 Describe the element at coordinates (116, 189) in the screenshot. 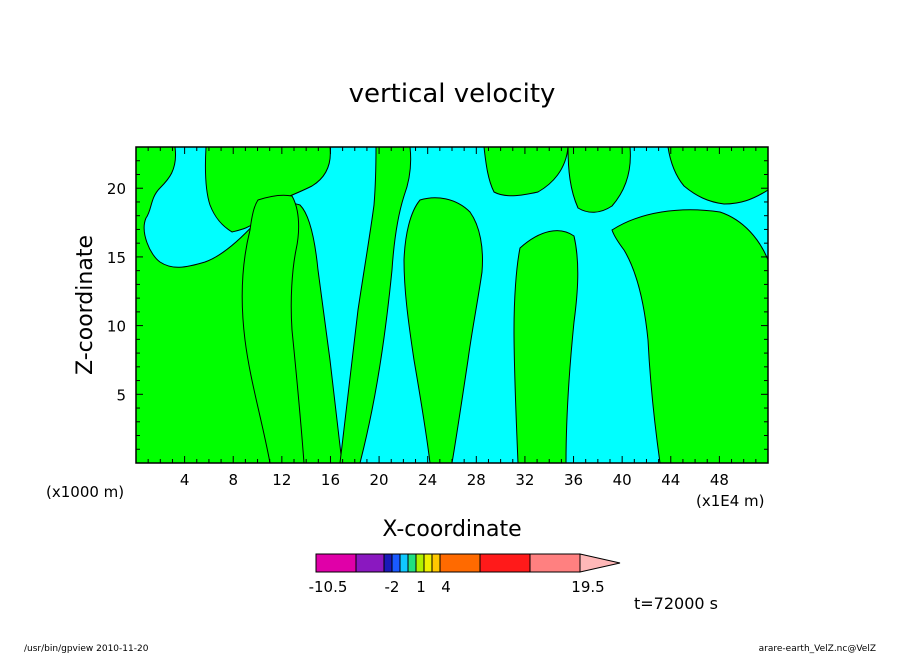

I see `y-tick-label: 20` at that location.